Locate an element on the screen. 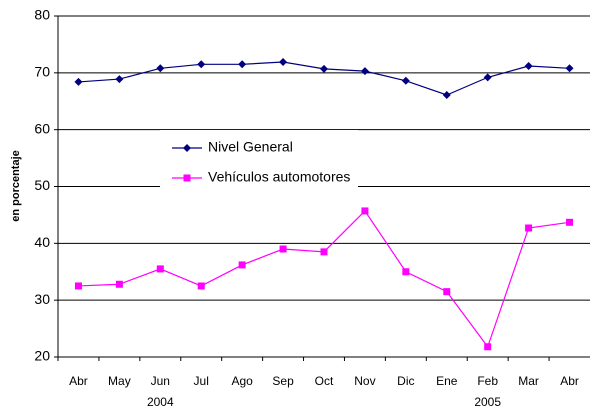 The height and width of the screenshot is (410, 590). y-tick-label: 30 is located at coordinates (42, 299).